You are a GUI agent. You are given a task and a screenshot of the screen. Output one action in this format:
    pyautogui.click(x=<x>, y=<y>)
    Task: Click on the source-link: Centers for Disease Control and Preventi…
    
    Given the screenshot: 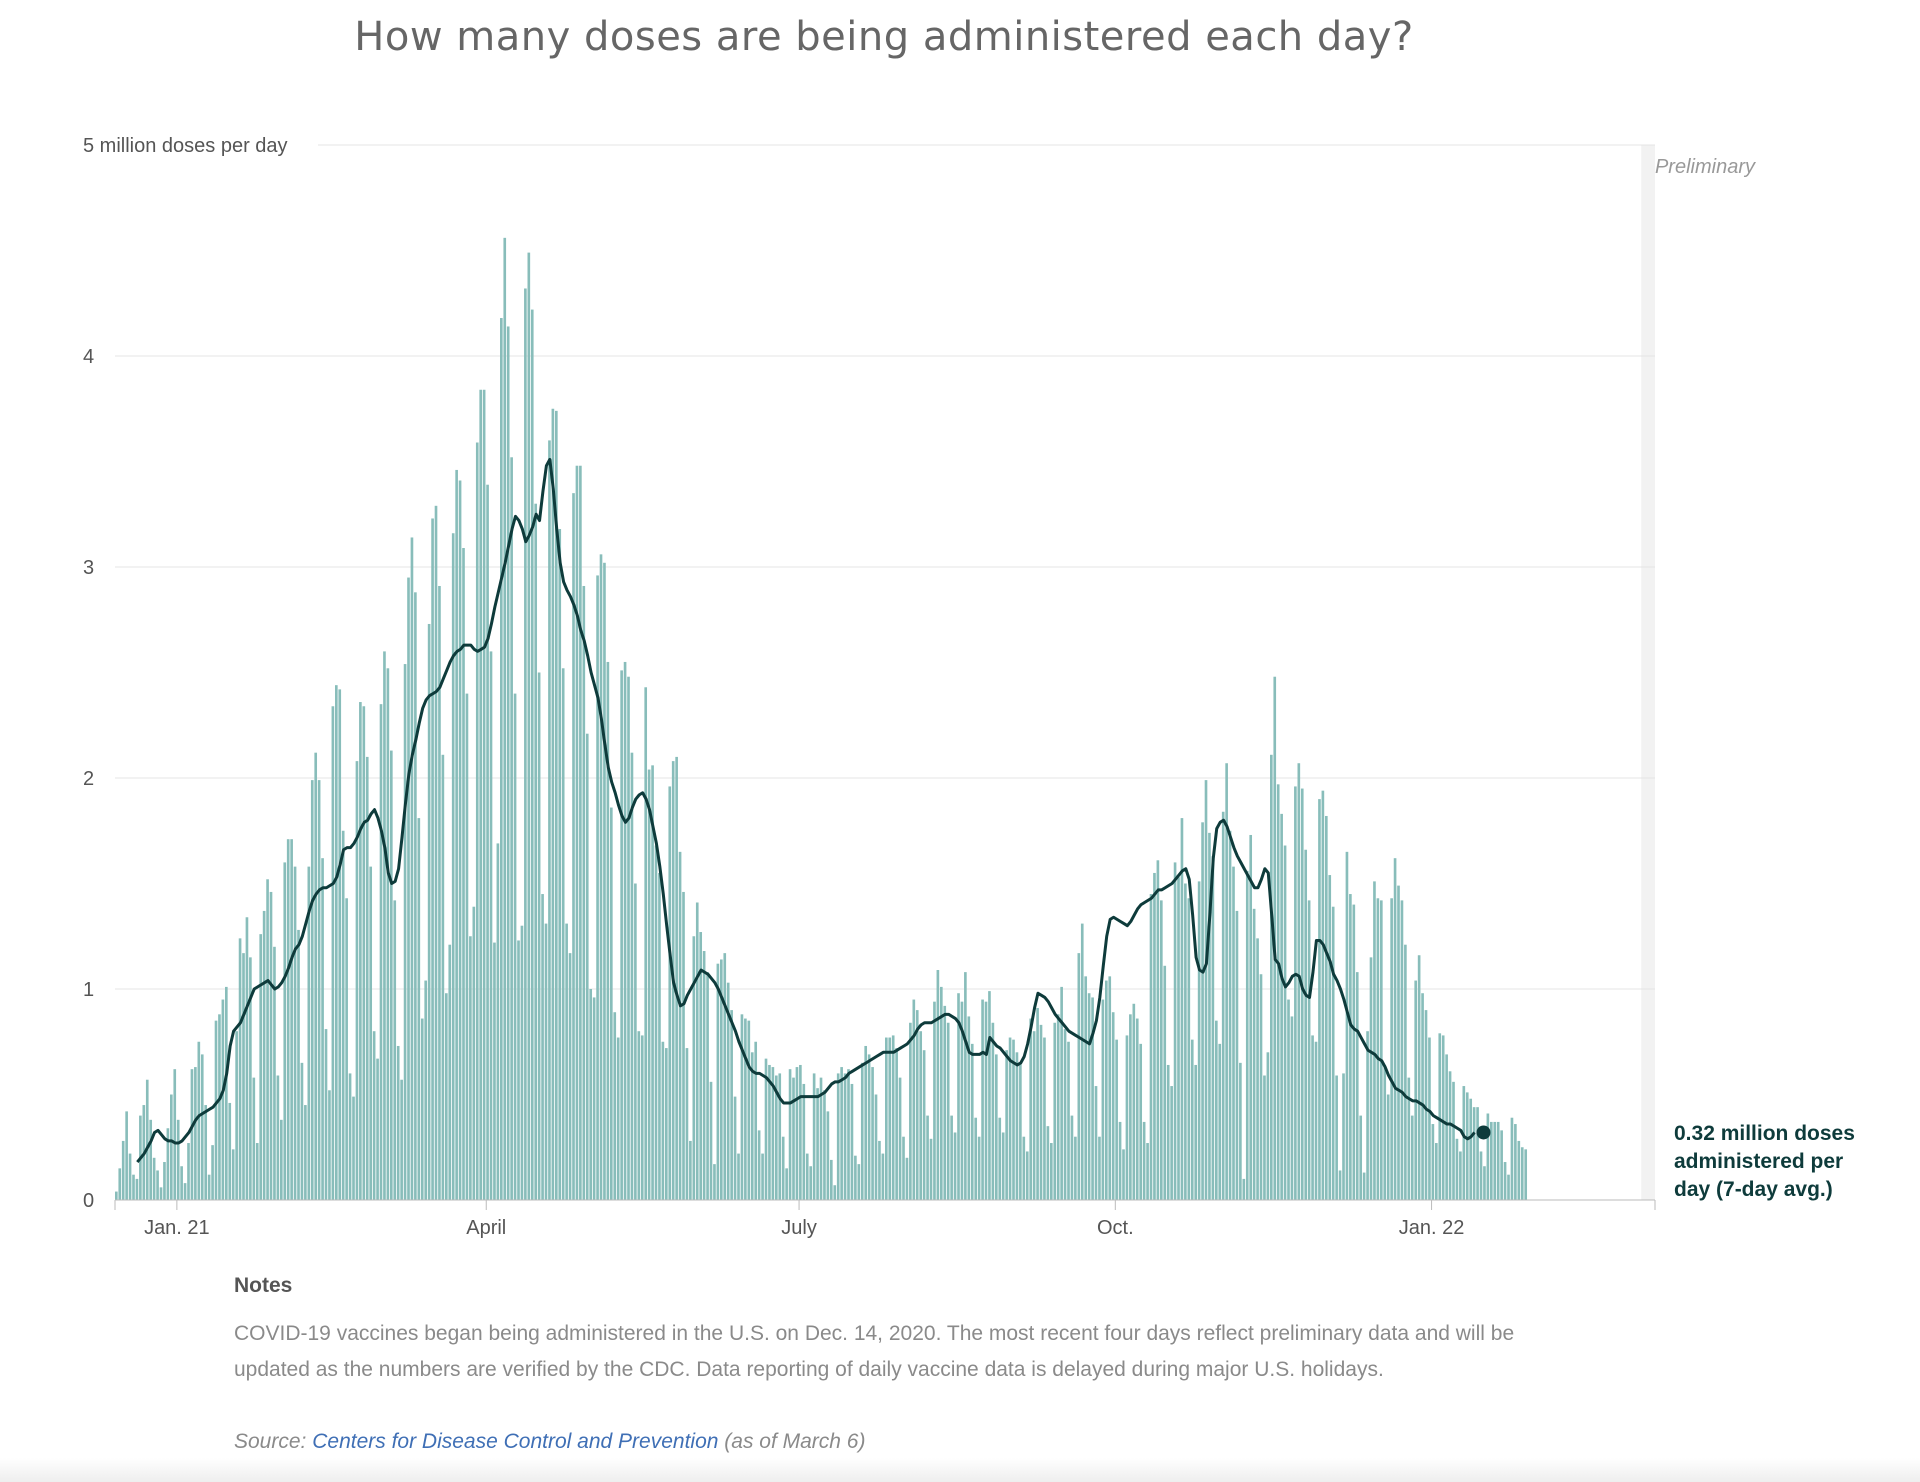 What is the action you would take?
    pyautogui.click(x=515, y=1441)
    